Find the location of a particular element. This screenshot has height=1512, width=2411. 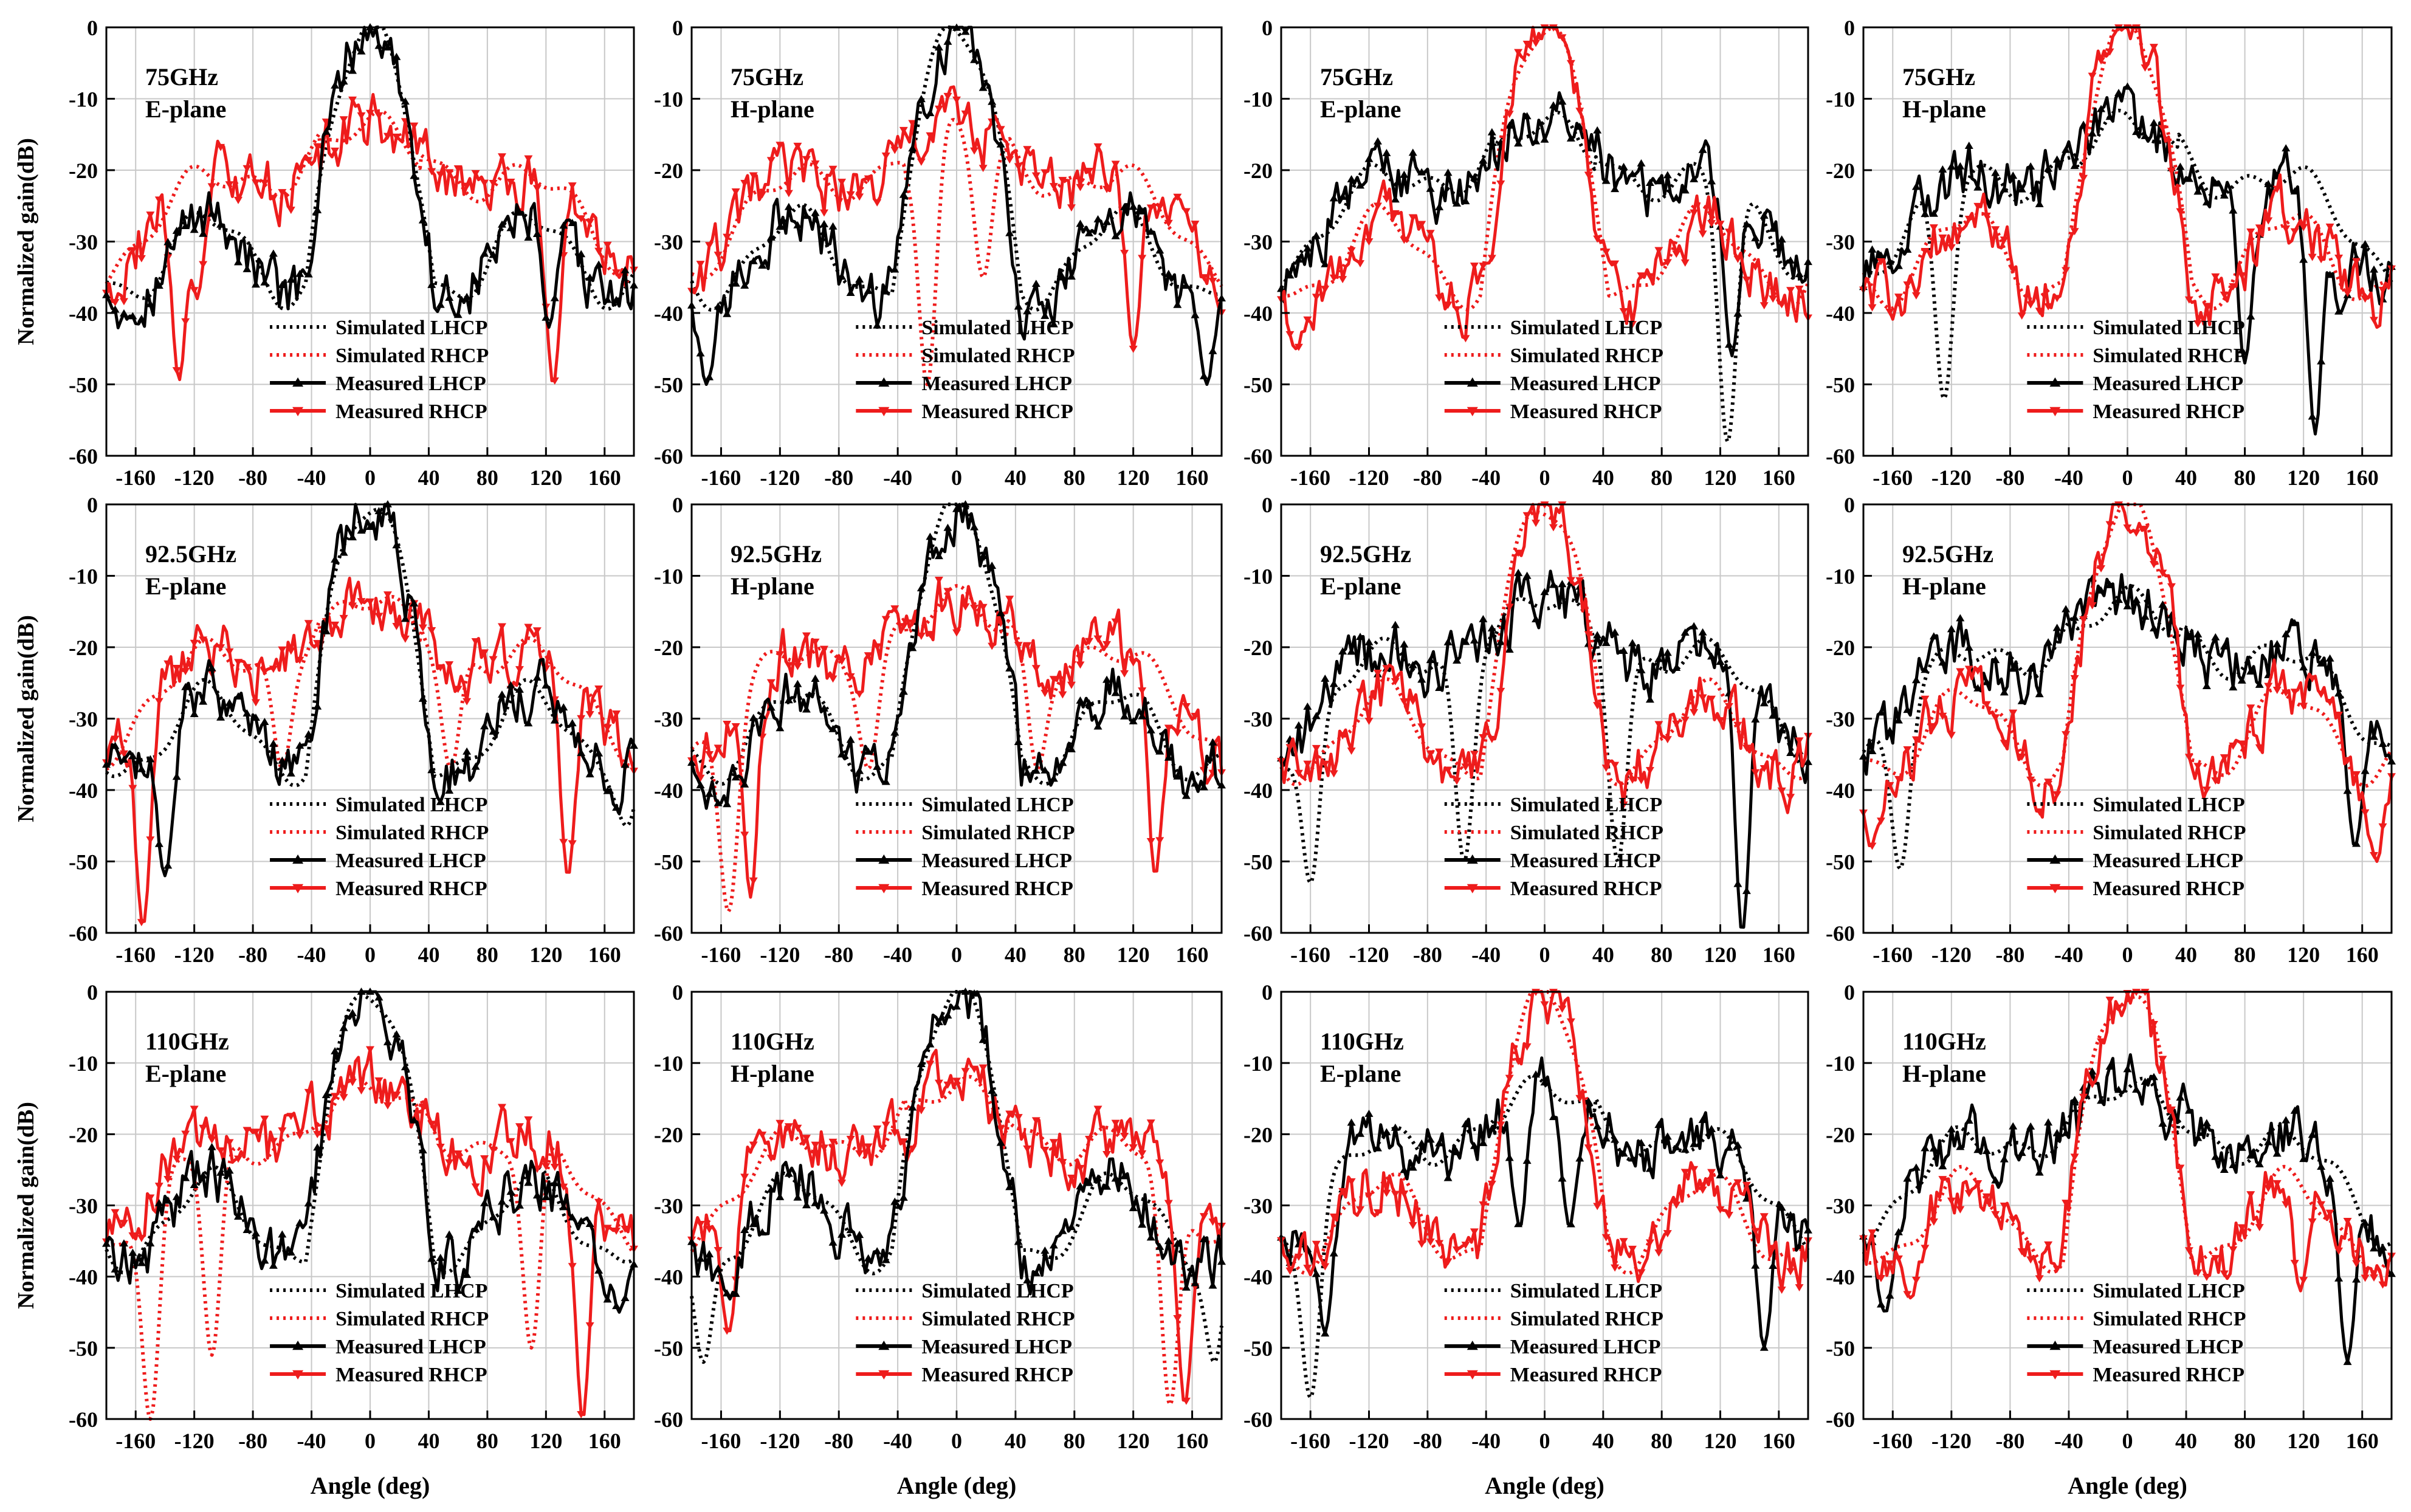

legend-label: Simulated LHCP is located at coordinates (2168, 1291).